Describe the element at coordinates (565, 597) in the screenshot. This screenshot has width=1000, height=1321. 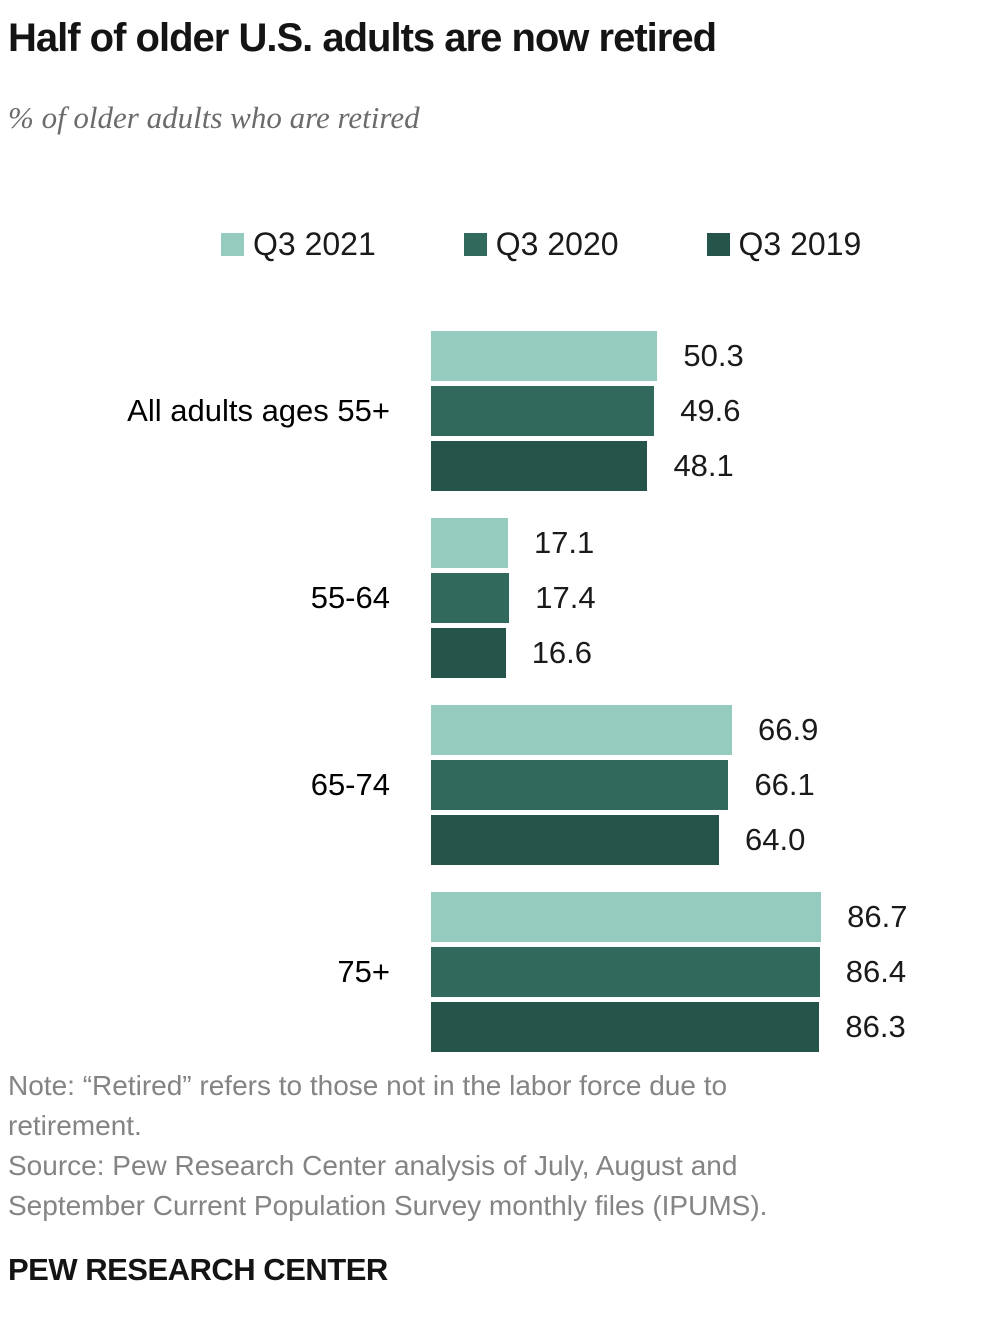
I see `bar-value-label: 17.4` at that location.